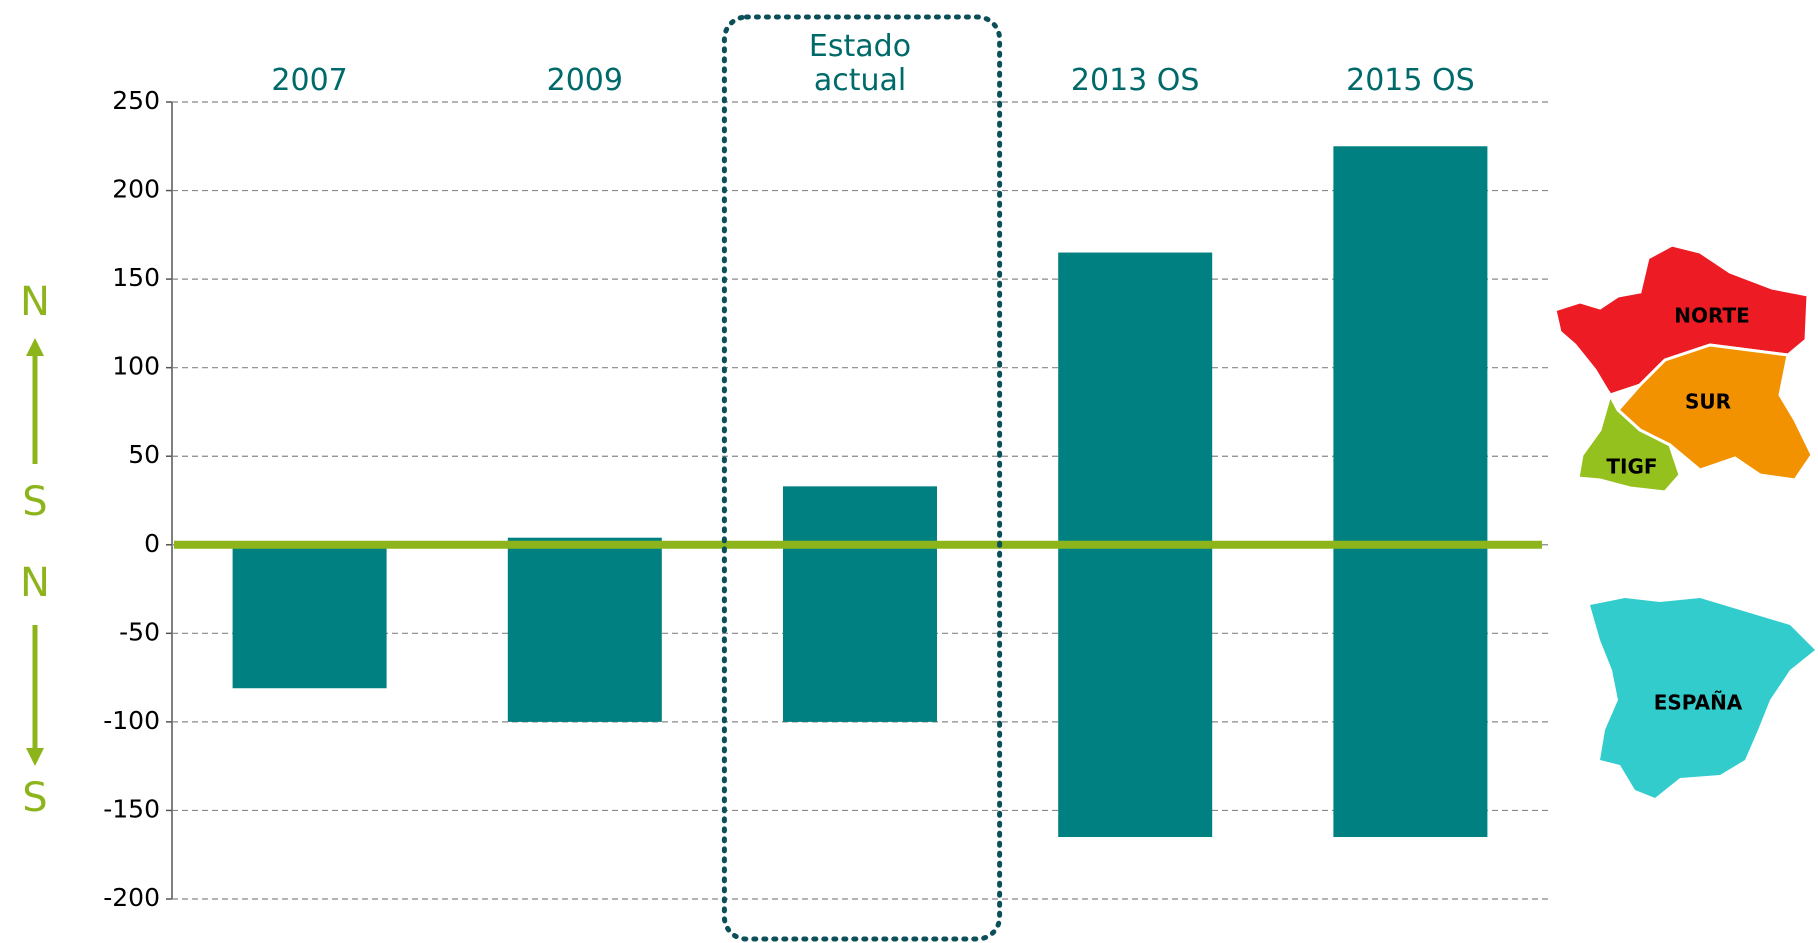 This screenshot has height=943, width=1818. I want to click on y-tick-label: -100, so click(131, 720).